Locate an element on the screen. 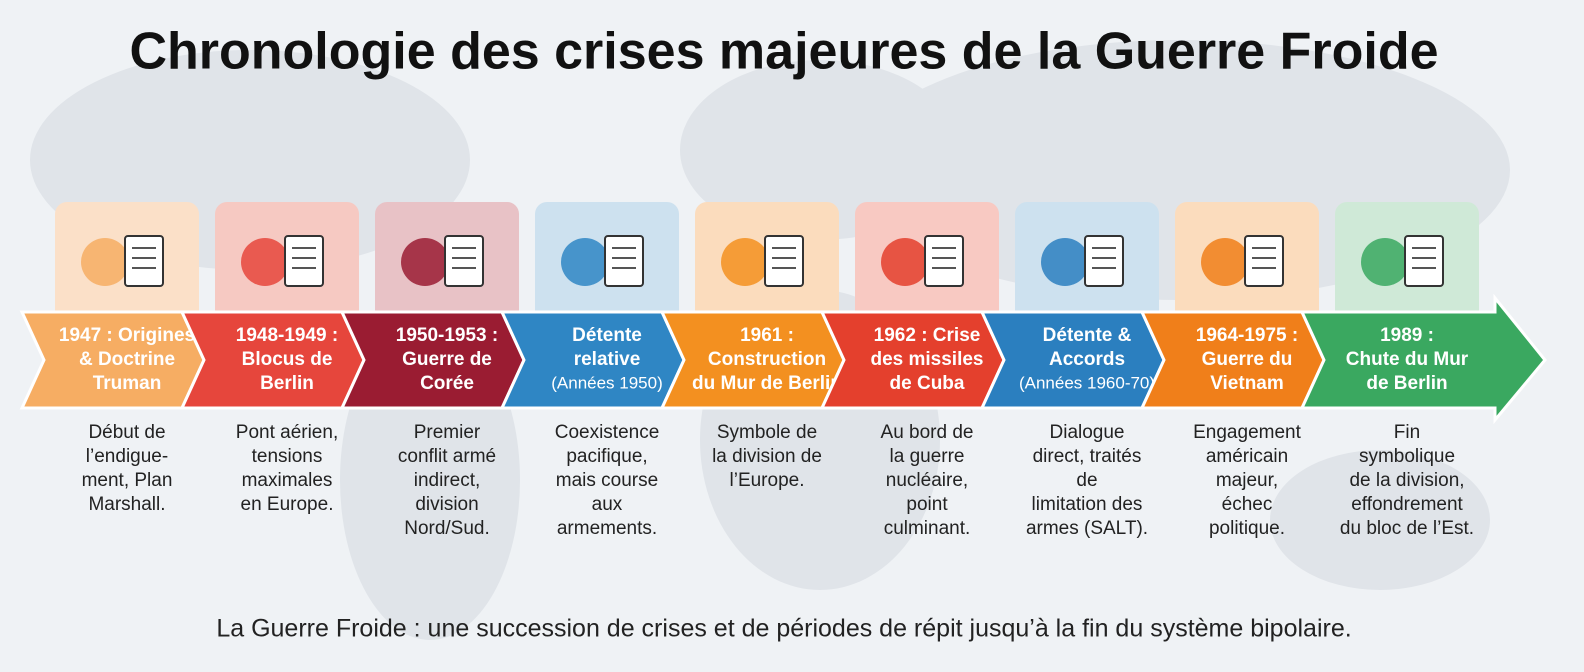 The image size is (1584, 672). step-label: Chute du Mur is located at coordinates (1407, 359).